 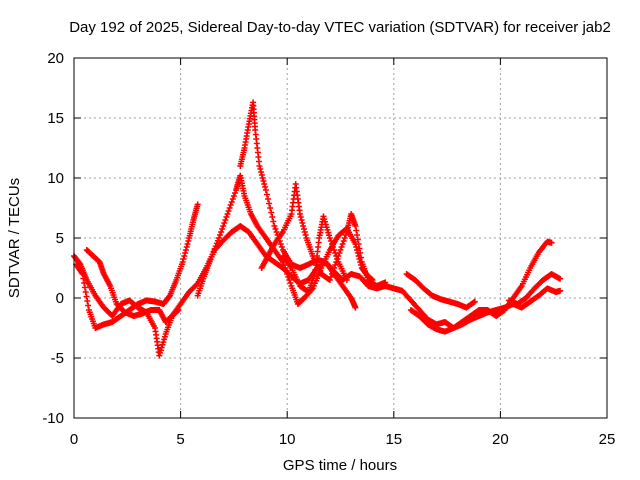 What do you see at coordinates (57, 358) in the screenshot?
I see `y-tick-label: -5` at bounding box center [57, 358].